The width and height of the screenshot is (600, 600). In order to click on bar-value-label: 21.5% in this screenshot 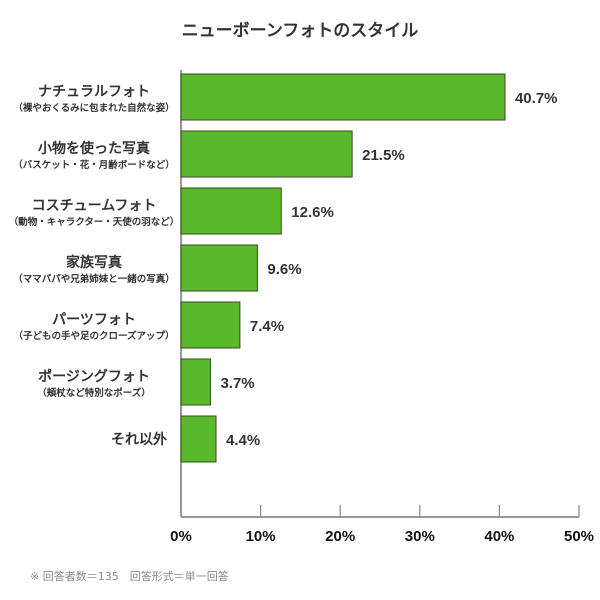, I will do `click(383, 155)`.